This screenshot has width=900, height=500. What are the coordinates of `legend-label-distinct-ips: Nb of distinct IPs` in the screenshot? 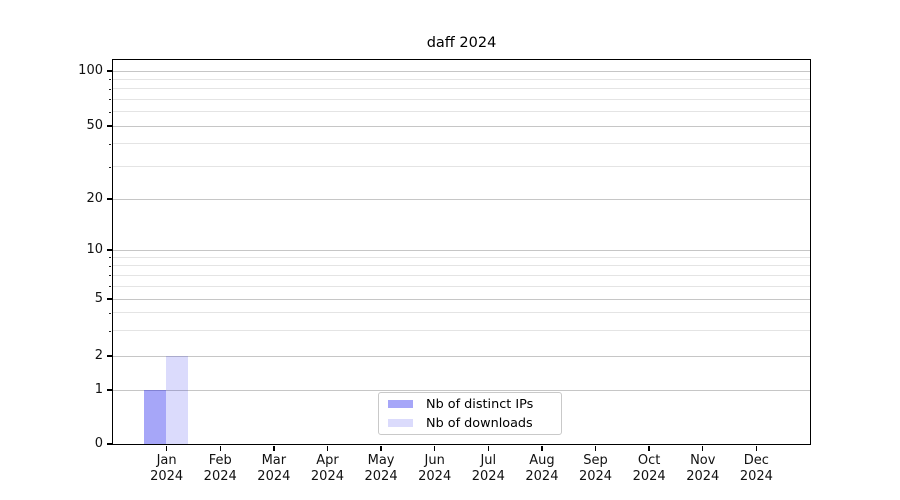 It's located at (480, 404).